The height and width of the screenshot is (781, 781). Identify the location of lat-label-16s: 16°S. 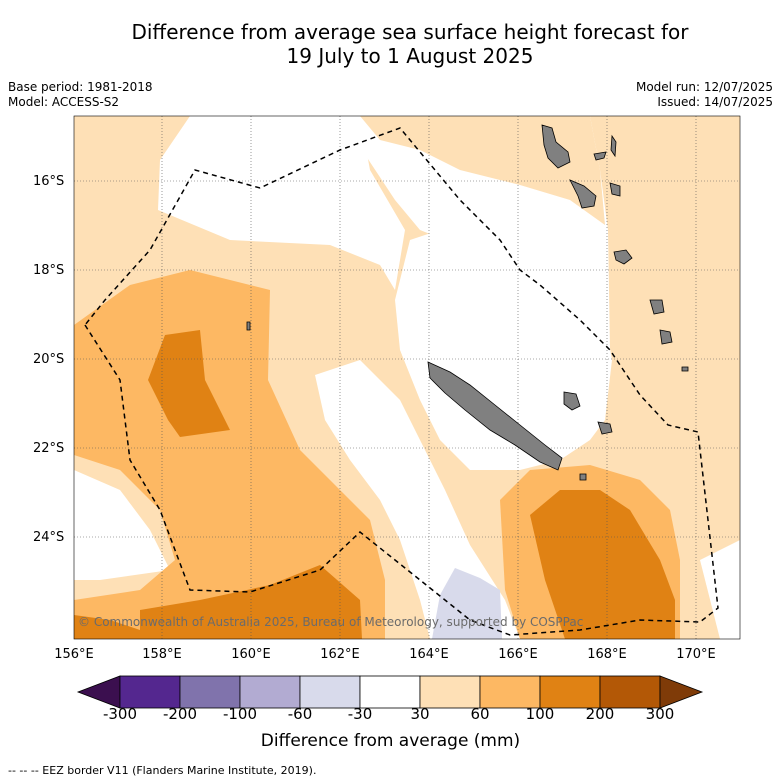
(49, 181).